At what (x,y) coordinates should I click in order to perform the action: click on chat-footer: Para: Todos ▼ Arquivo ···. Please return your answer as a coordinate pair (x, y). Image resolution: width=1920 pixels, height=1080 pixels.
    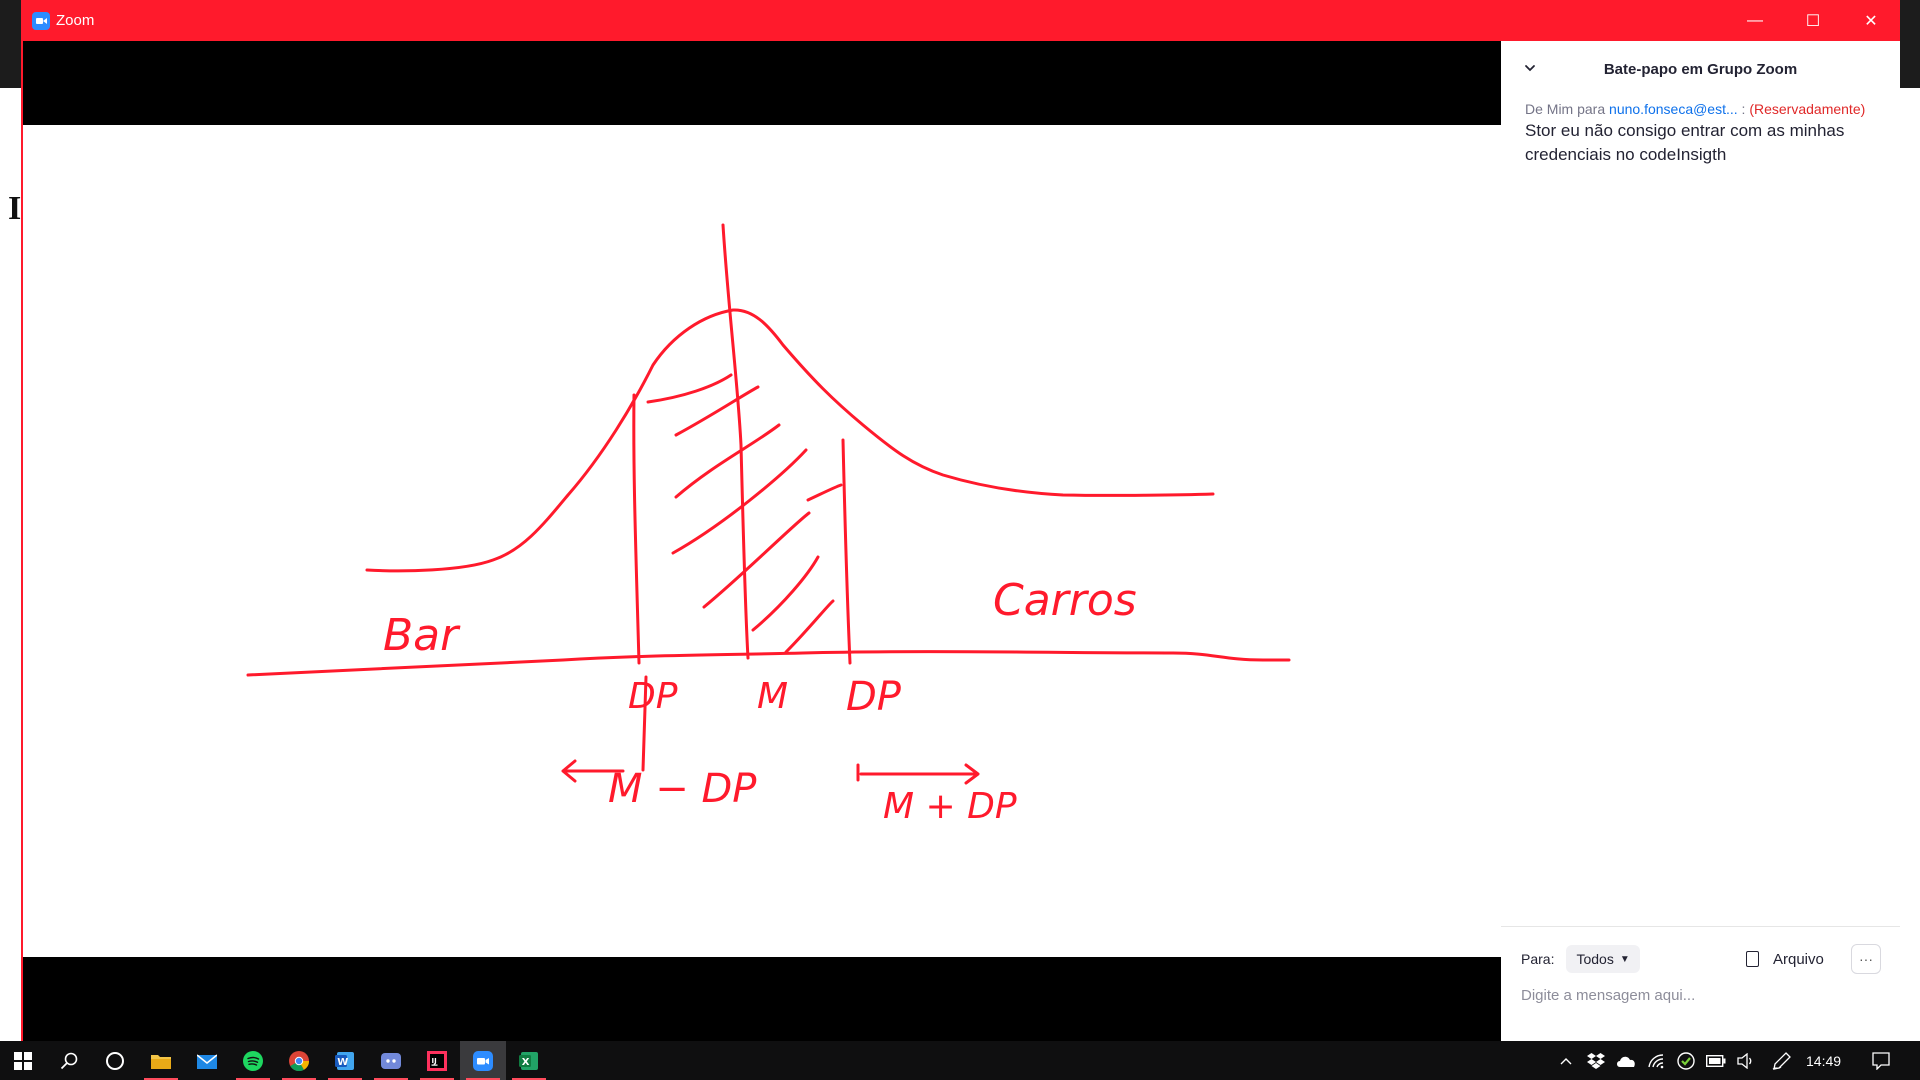
    Looking at the image, I should click on (1700, 983).